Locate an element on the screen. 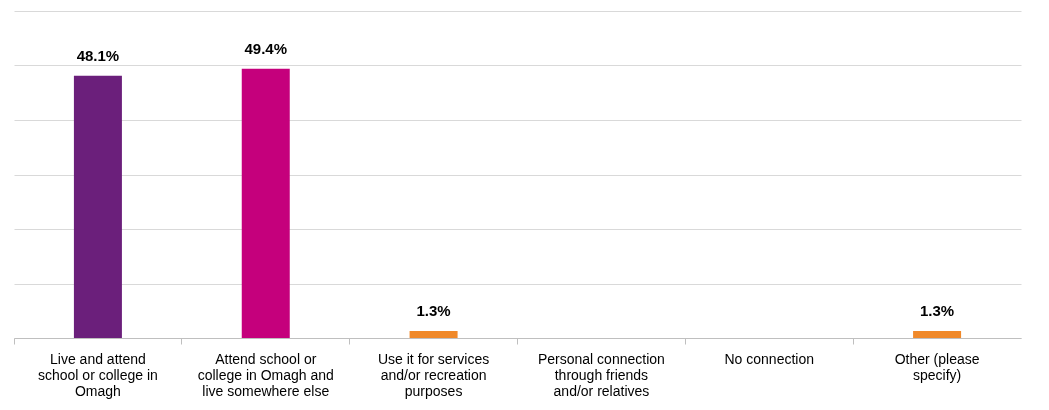  x-tick-label: Use it for services and/or recreation purposes is located at coordinates (433, 374).